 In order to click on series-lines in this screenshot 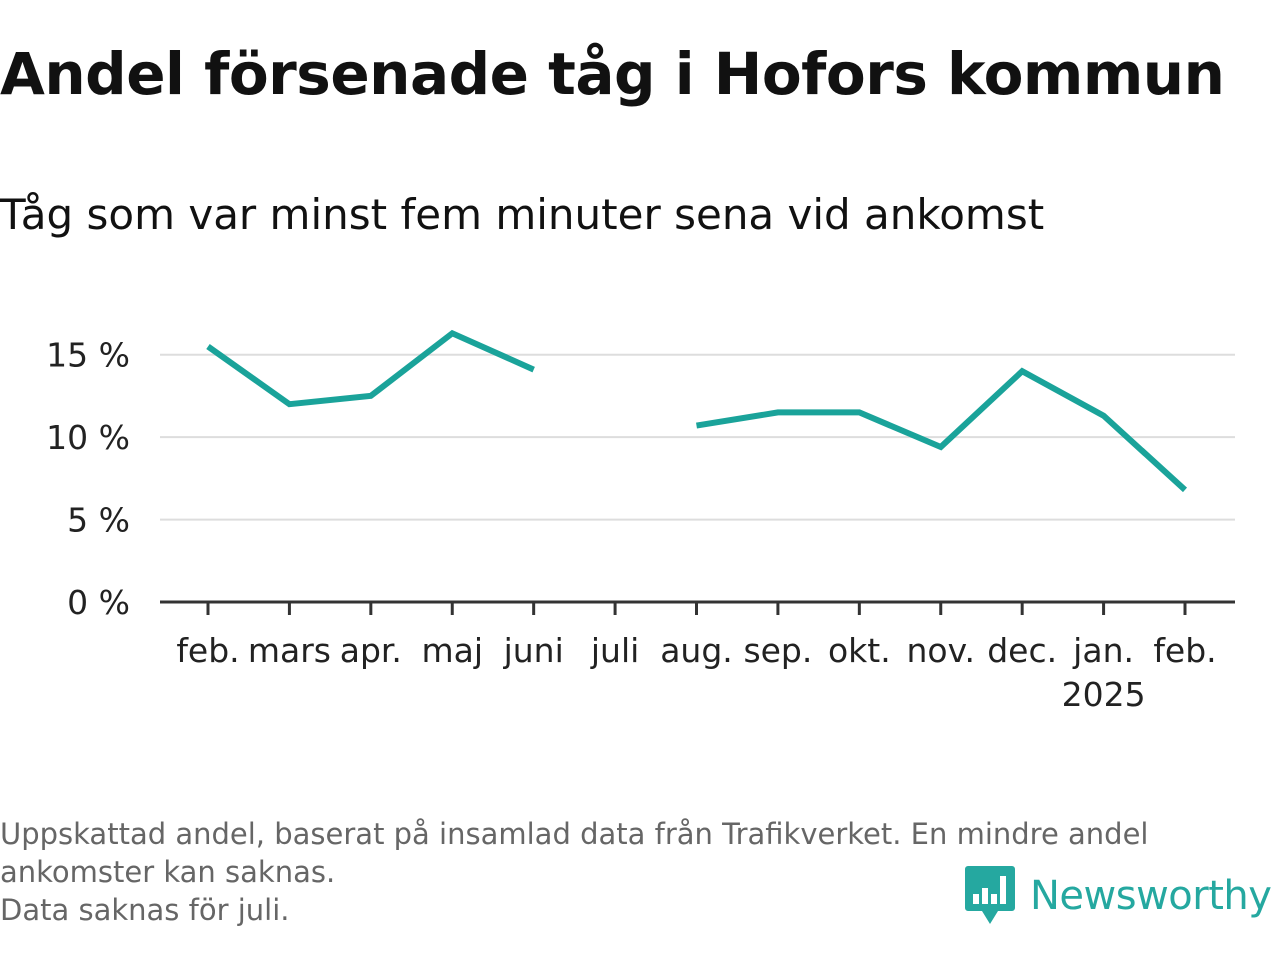, I will do `click(697, 411)`.